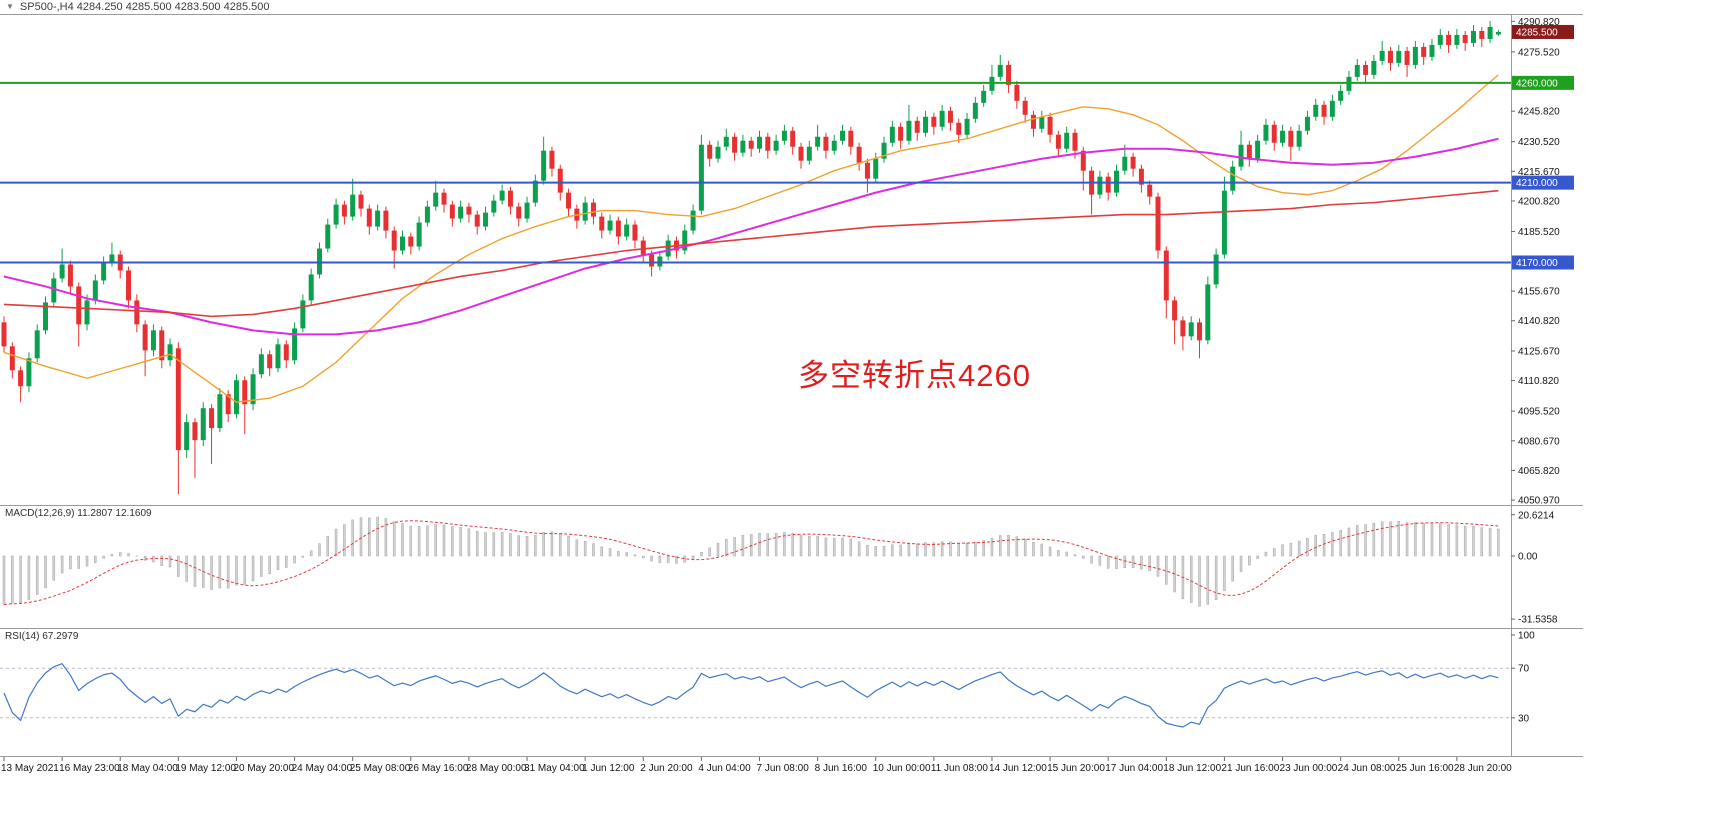  I want to click on time-axis-label: 24 Jun 08:00, so click(1367, 768).